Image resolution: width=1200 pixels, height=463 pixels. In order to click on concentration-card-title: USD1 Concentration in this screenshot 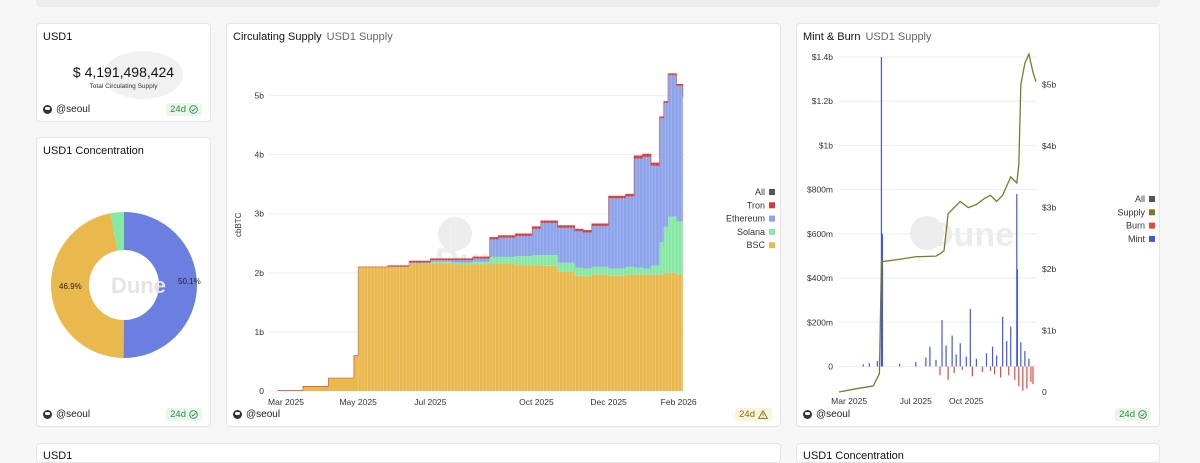, I will do `click(93, 151)`.